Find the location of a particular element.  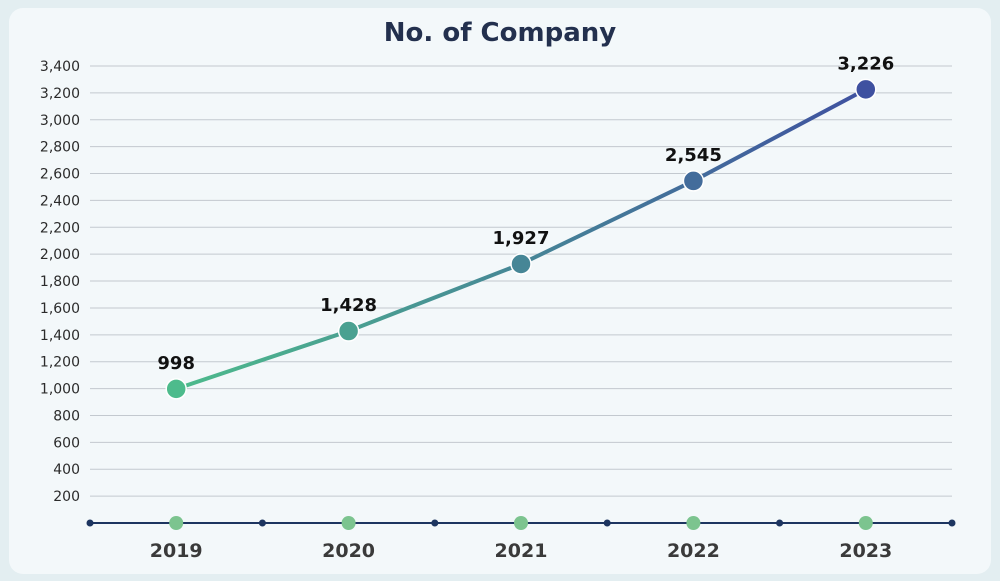

data-label: 3,226 is located at coordinates (865, 63).